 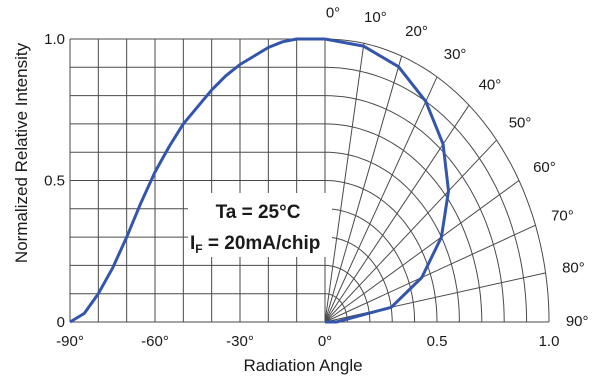 What do you see at coordinates (577, 321) in the screenshot?
I see `polar-angle-label: 90°` at bounding box center [577, 321].